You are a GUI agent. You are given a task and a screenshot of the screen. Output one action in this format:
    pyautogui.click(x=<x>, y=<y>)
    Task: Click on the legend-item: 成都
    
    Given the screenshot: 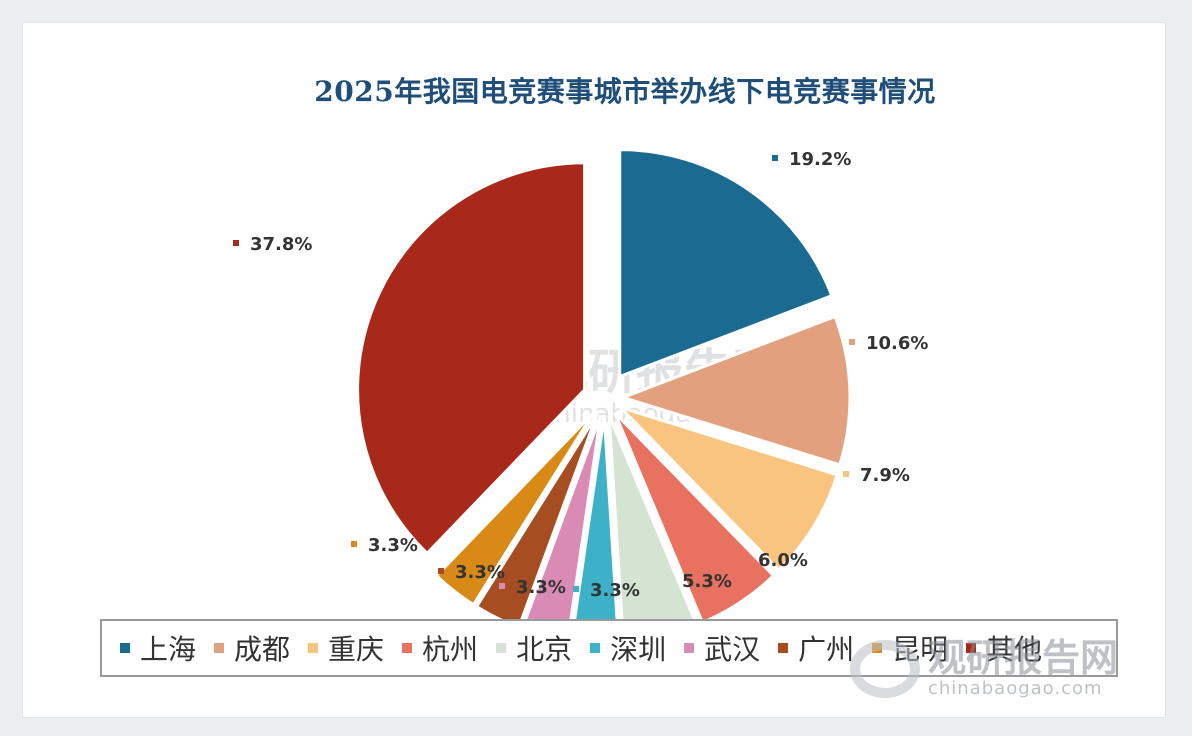 What is the action you would take?
    pyautogui.click(x=252, y=648)
    